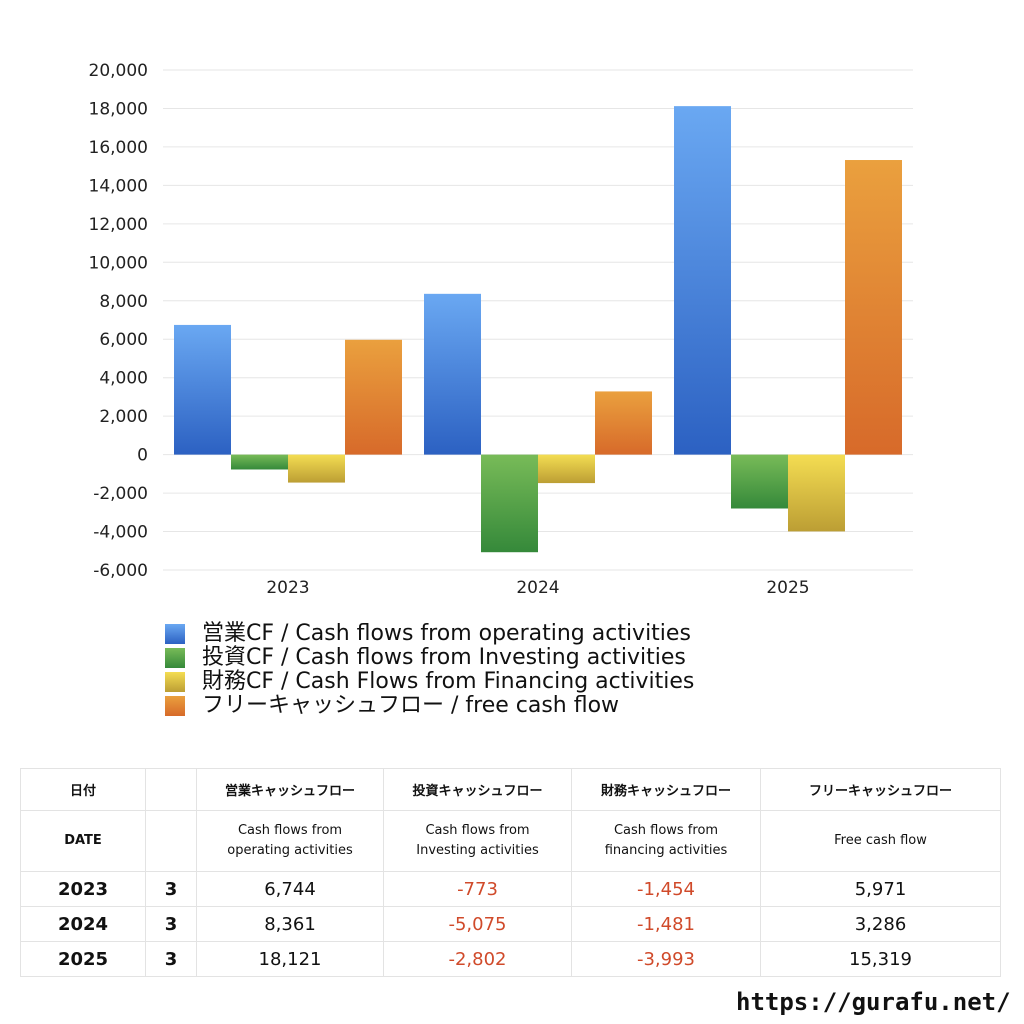 The image size is (1024, 1024). Describe the element at coordinates (287, 588) in the screenshot. I see `x-tick-label: 2023` at that location.